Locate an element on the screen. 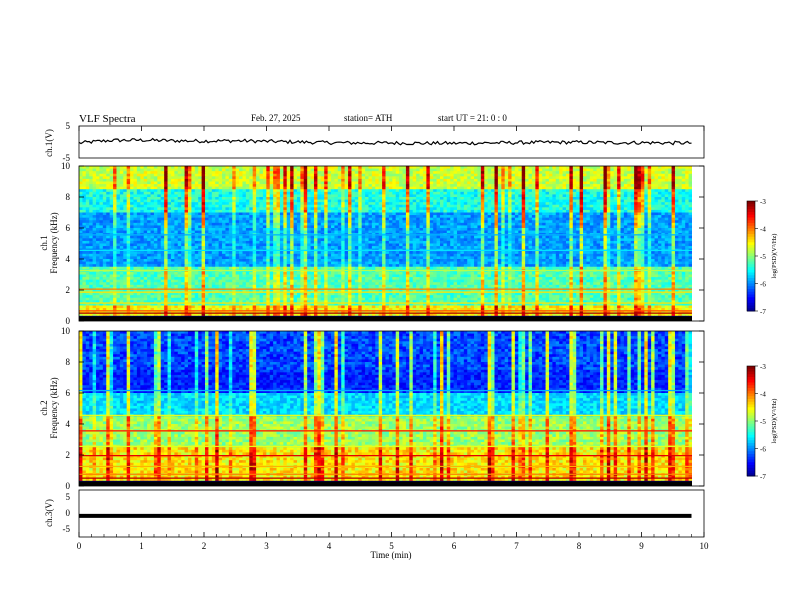  time-tick-label: 10 is located at coordinates (705, 546).